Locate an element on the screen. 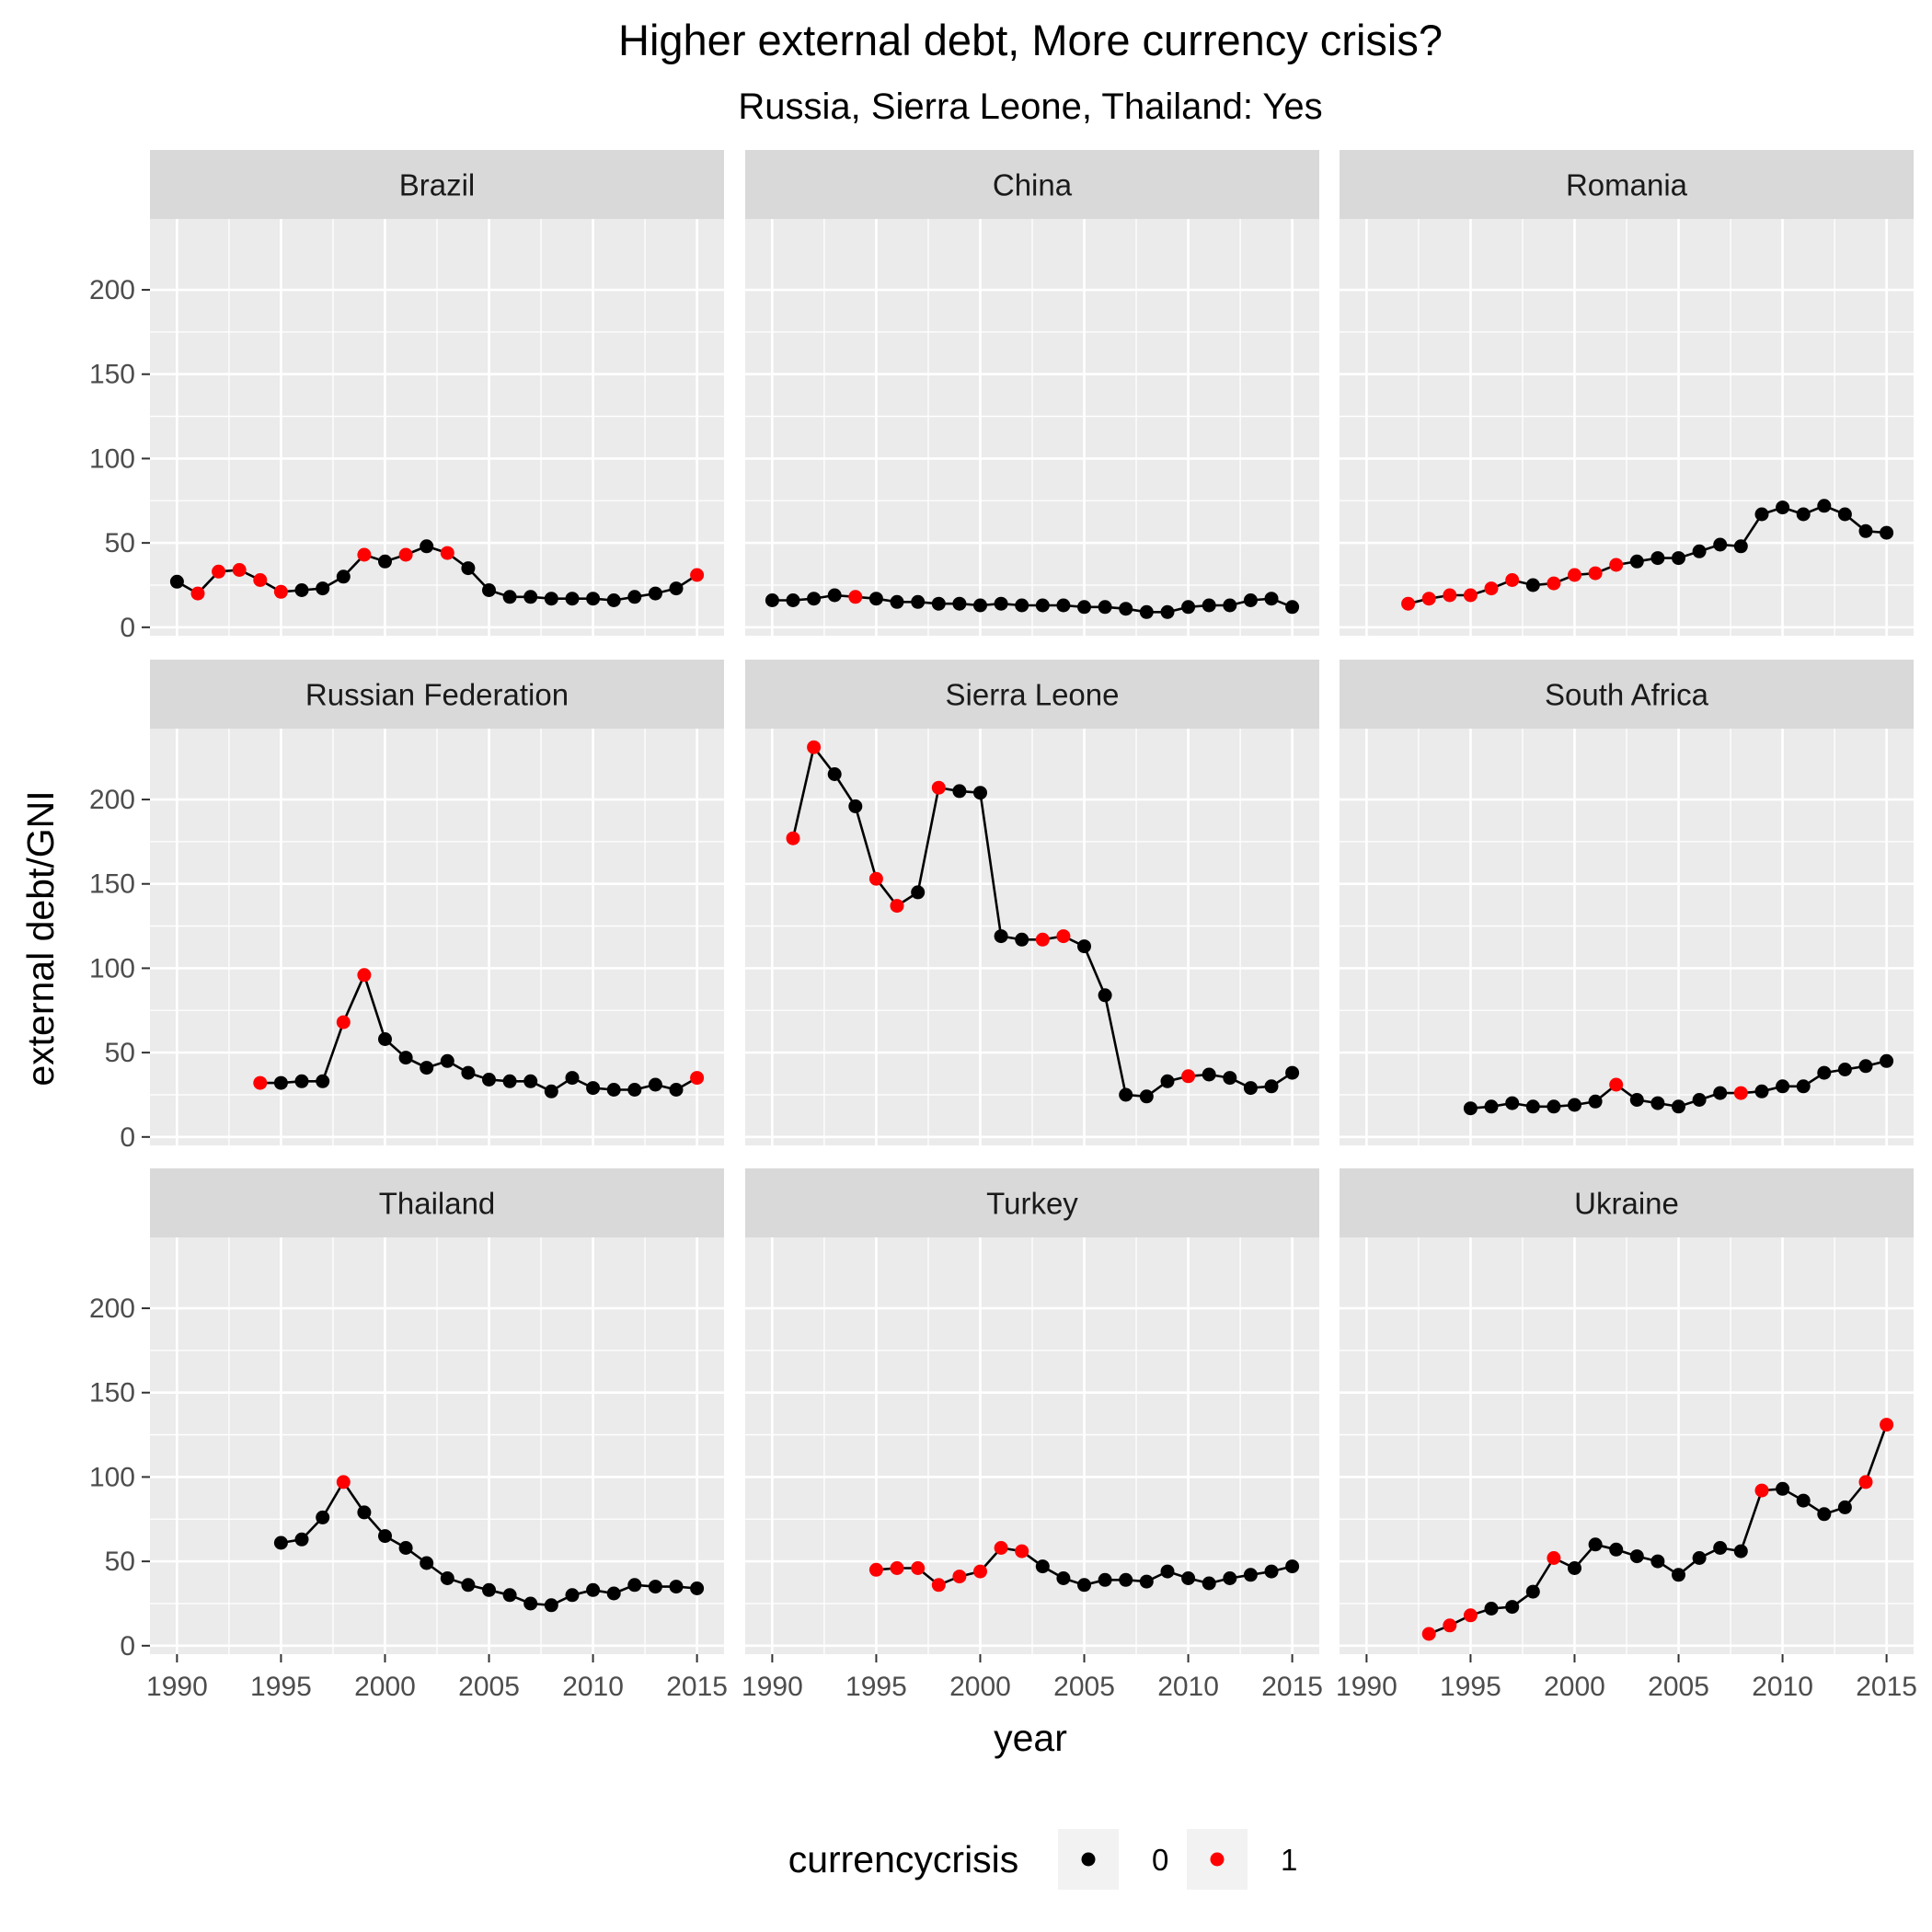 The image size is (1932, 1932). facet-label: Brazil is located at coordinates (437, 185).